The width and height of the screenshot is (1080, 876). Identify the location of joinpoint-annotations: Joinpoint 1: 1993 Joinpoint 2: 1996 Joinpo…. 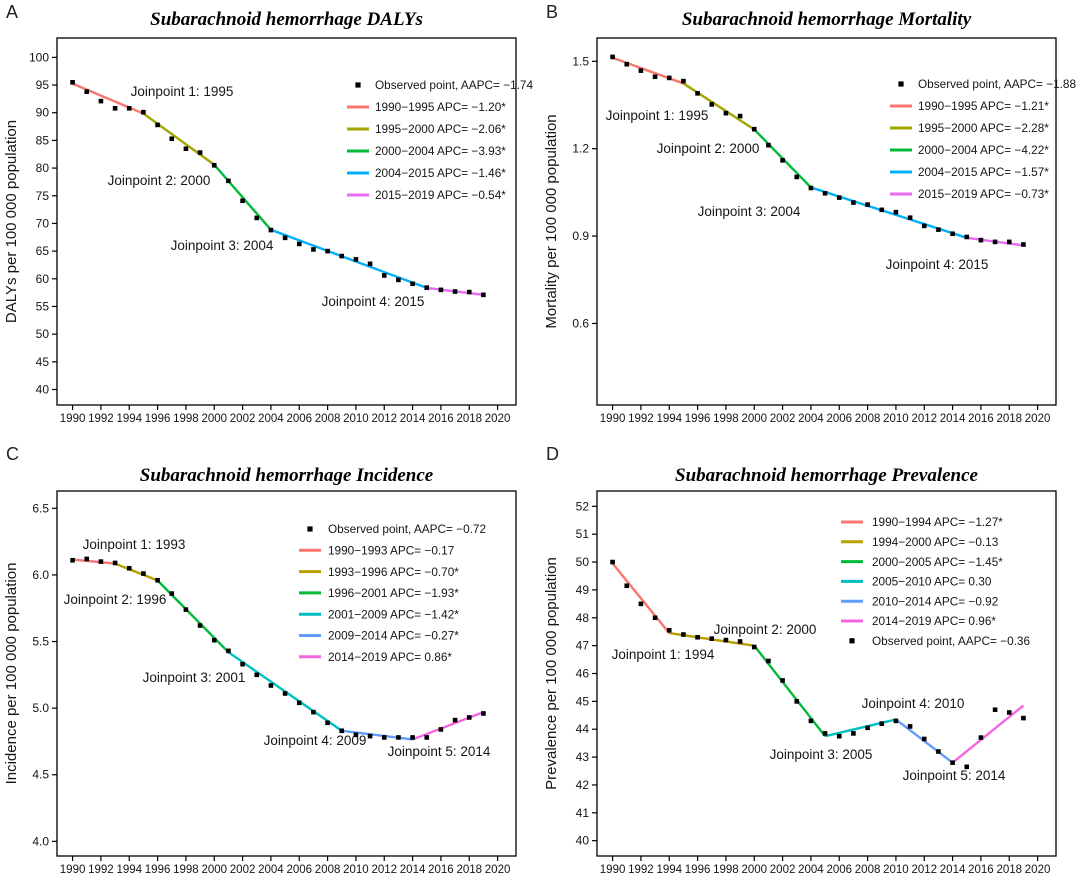
(277, 648).